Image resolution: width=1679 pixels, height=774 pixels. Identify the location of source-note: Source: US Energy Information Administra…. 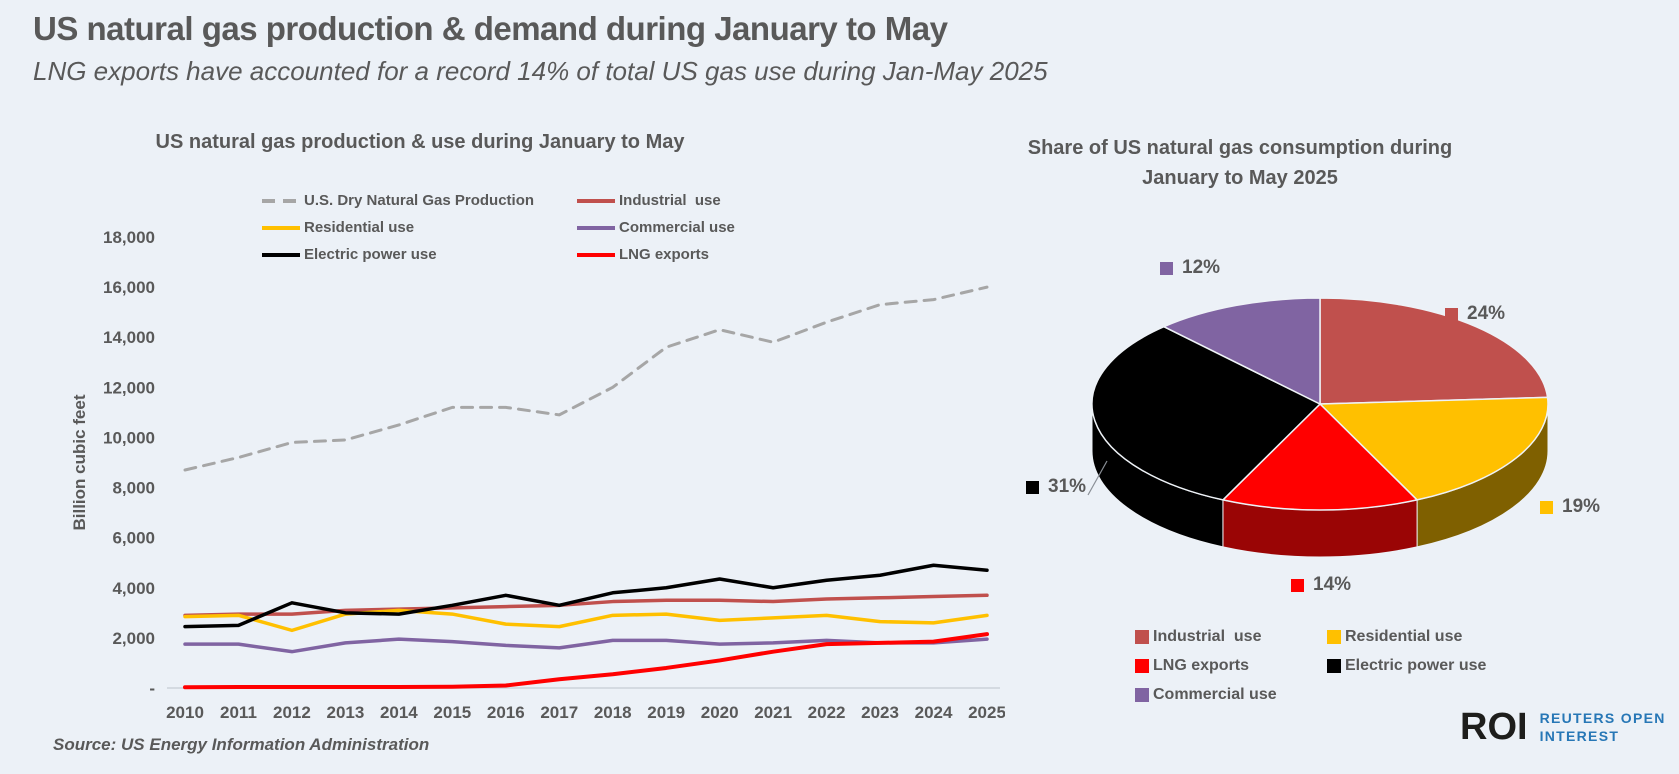
(241, 744).